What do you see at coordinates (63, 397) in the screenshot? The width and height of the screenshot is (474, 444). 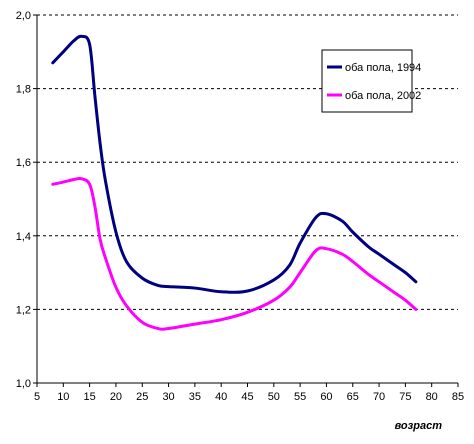 I see `x-tick-label: 10` at bounding box center [63, 397].